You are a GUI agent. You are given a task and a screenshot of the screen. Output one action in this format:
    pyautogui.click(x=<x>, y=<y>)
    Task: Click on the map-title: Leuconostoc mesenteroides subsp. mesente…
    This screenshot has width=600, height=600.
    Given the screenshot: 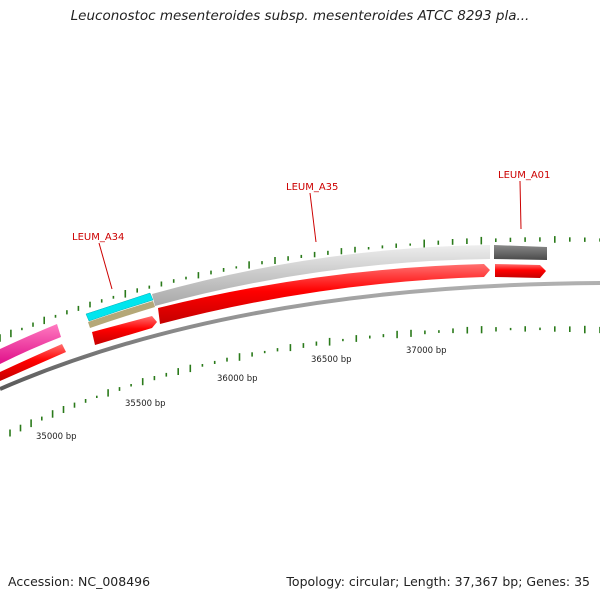 What is the action you would take?
    pyautogui.click(x=300, y=16)
    